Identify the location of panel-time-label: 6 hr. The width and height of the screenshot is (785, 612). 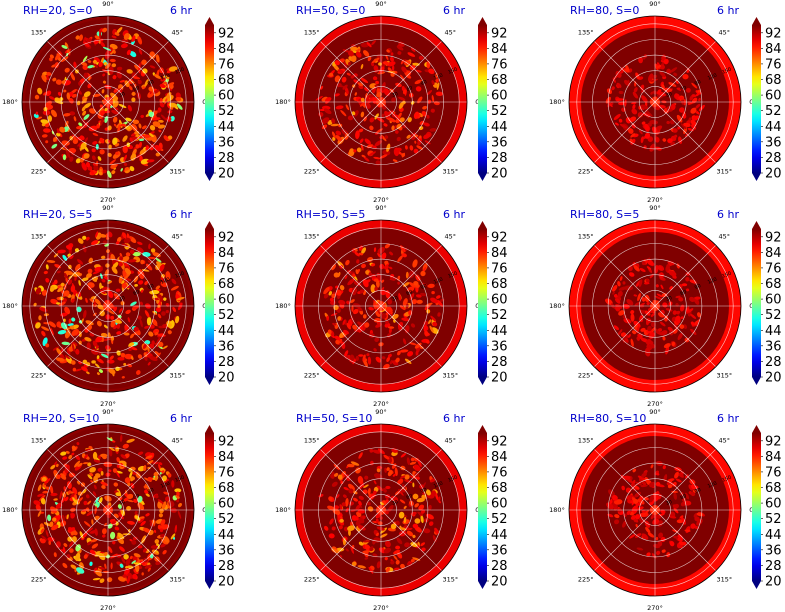
(454, 214).